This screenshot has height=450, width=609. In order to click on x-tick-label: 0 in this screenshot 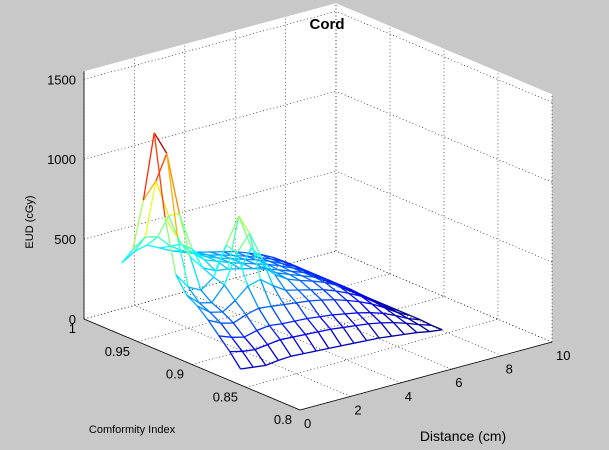, I will do `click(307, 423)`.